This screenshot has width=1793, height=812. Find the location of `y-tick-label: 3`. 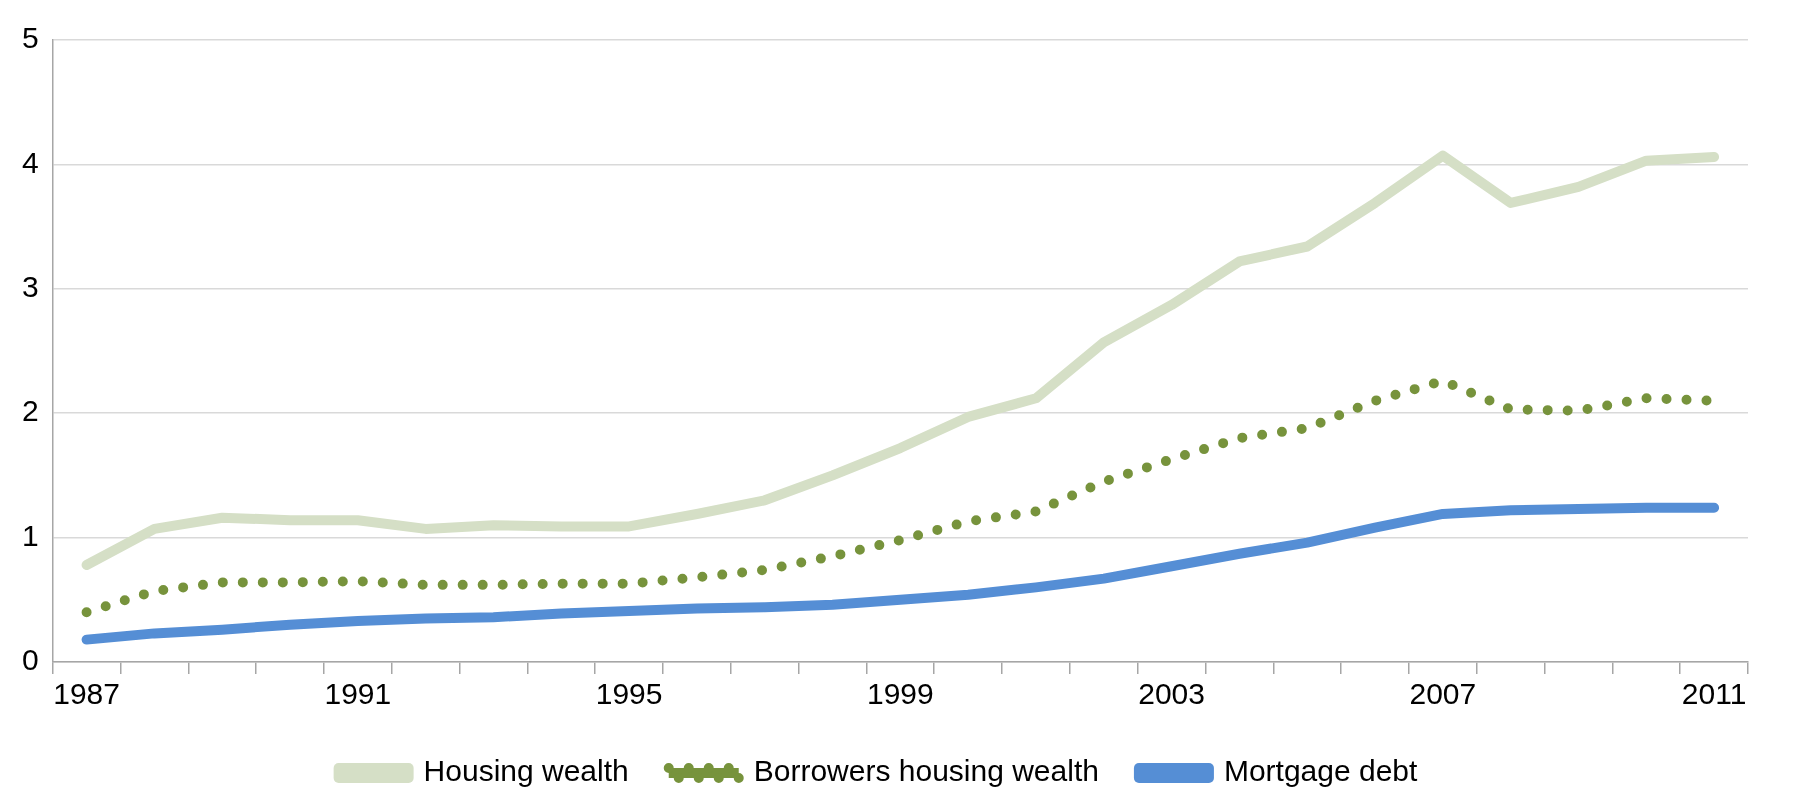

y-tick-label: 3 is located at coordinates (30, 287).